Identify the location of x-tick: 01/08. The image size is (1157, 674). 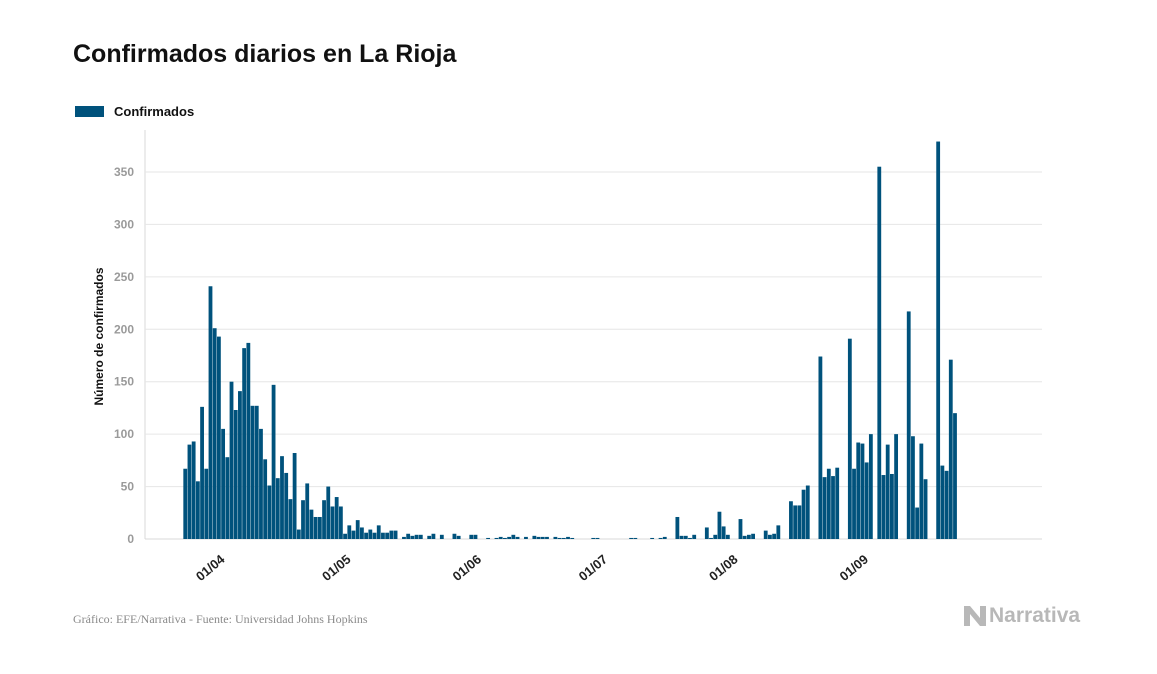
(723, 567).